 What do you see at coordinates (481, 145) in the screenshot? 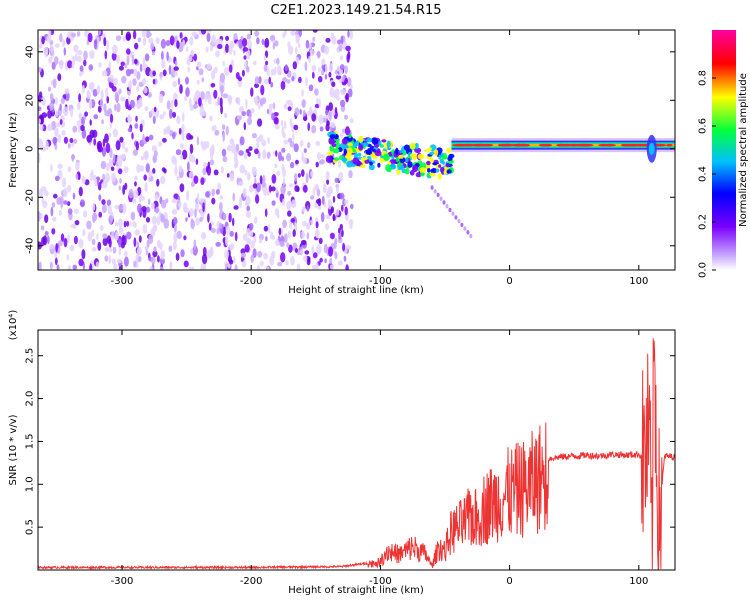
I see `band-peak` at bounding box center [481, 145].